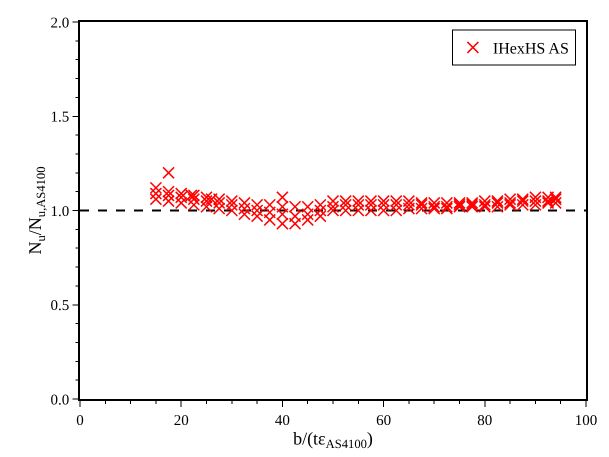  Describe the element at coordinates (60, 23) in the screenshot. I see `y-tick-label: 2.0` at that location.